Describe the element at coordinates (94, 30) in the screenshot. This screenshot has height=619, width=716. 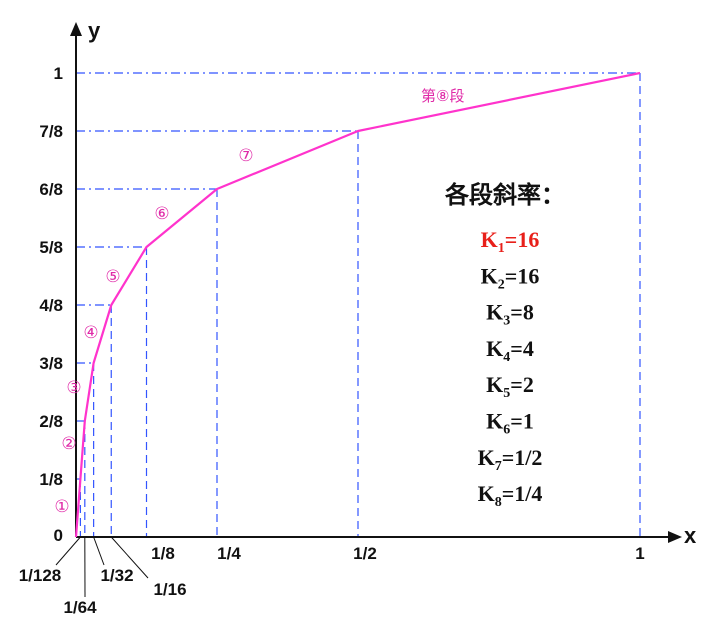
I see `y-axis-title: y` at that location.